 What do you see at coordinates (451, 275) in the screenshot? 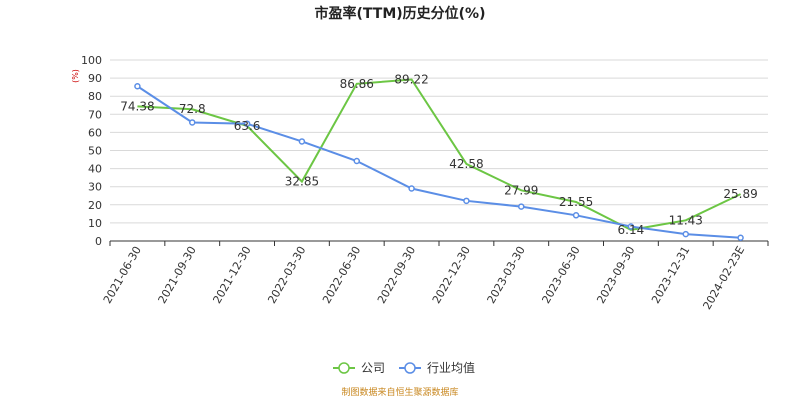
I see `x-tick-label: 2022-12-30` at bounding box center [451, 275].